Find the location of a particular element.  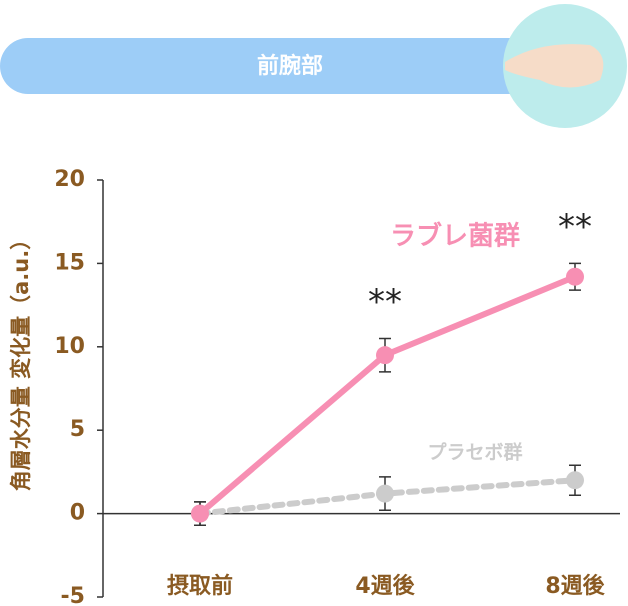

x-tick-label: 8週後 is located at coordinates (575, 586).